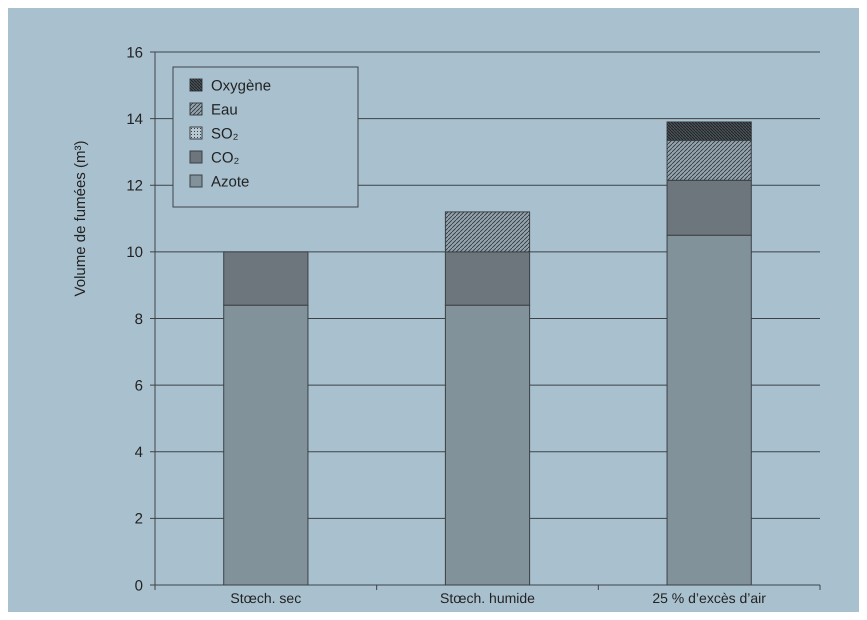 Image resolution: width=867 pixels, height=620 pixels. I want to click on y-tick-label: 4, so click(138, 452).